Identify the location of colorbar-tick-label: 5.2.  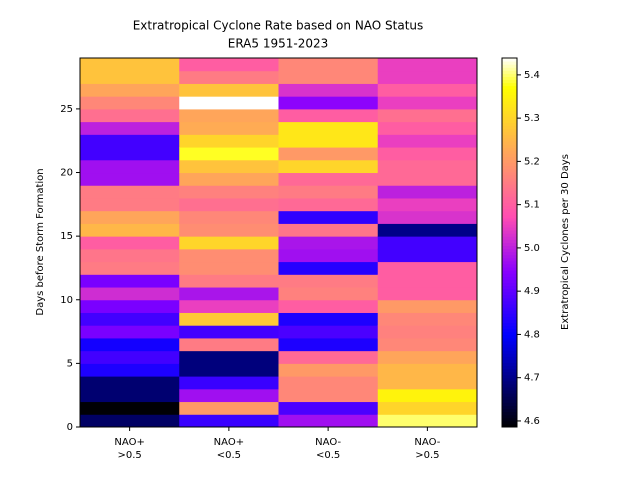
(532, 161).